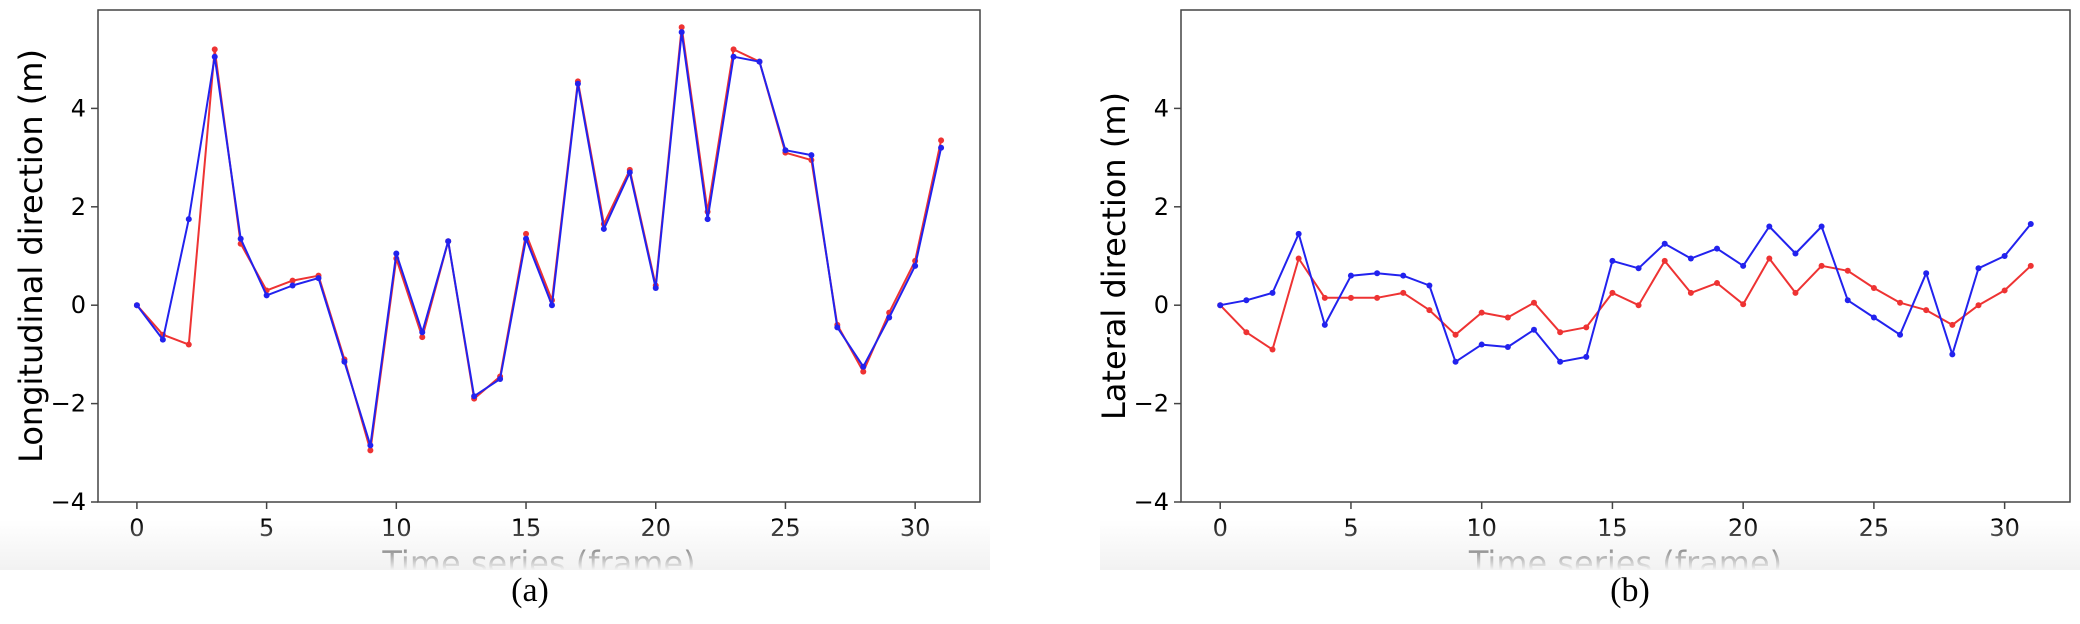 The height and width of the screenshot is (624, 2080). I want to click on series-line-red, so click(1625, 304).